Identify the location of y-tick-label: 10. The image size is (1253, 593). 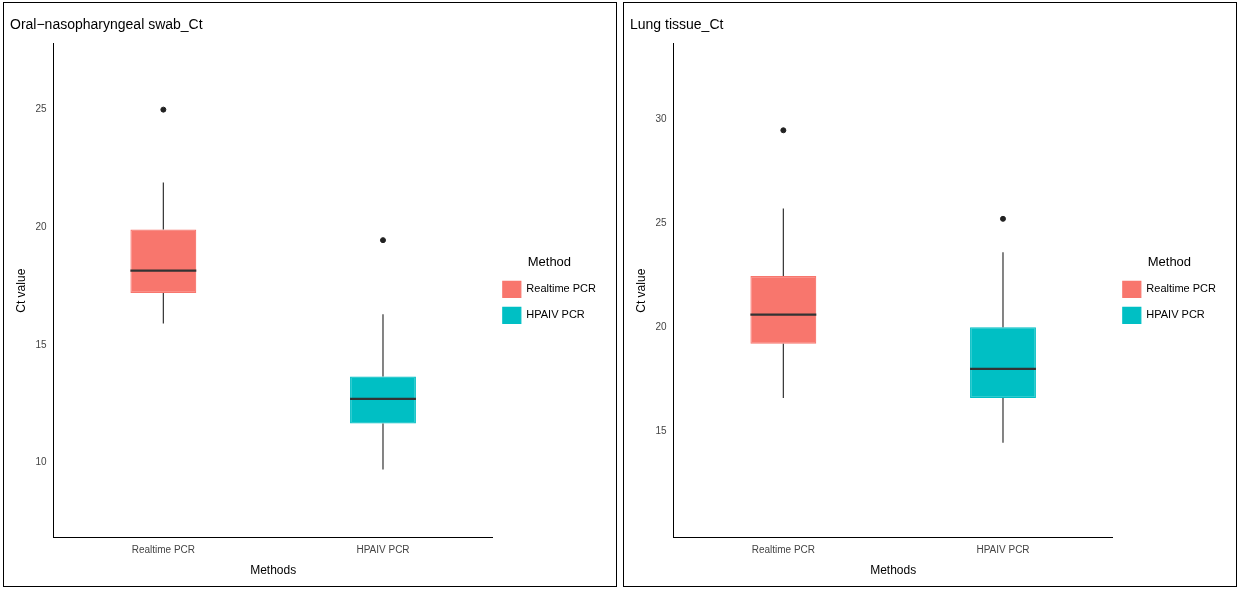
(41, 462).